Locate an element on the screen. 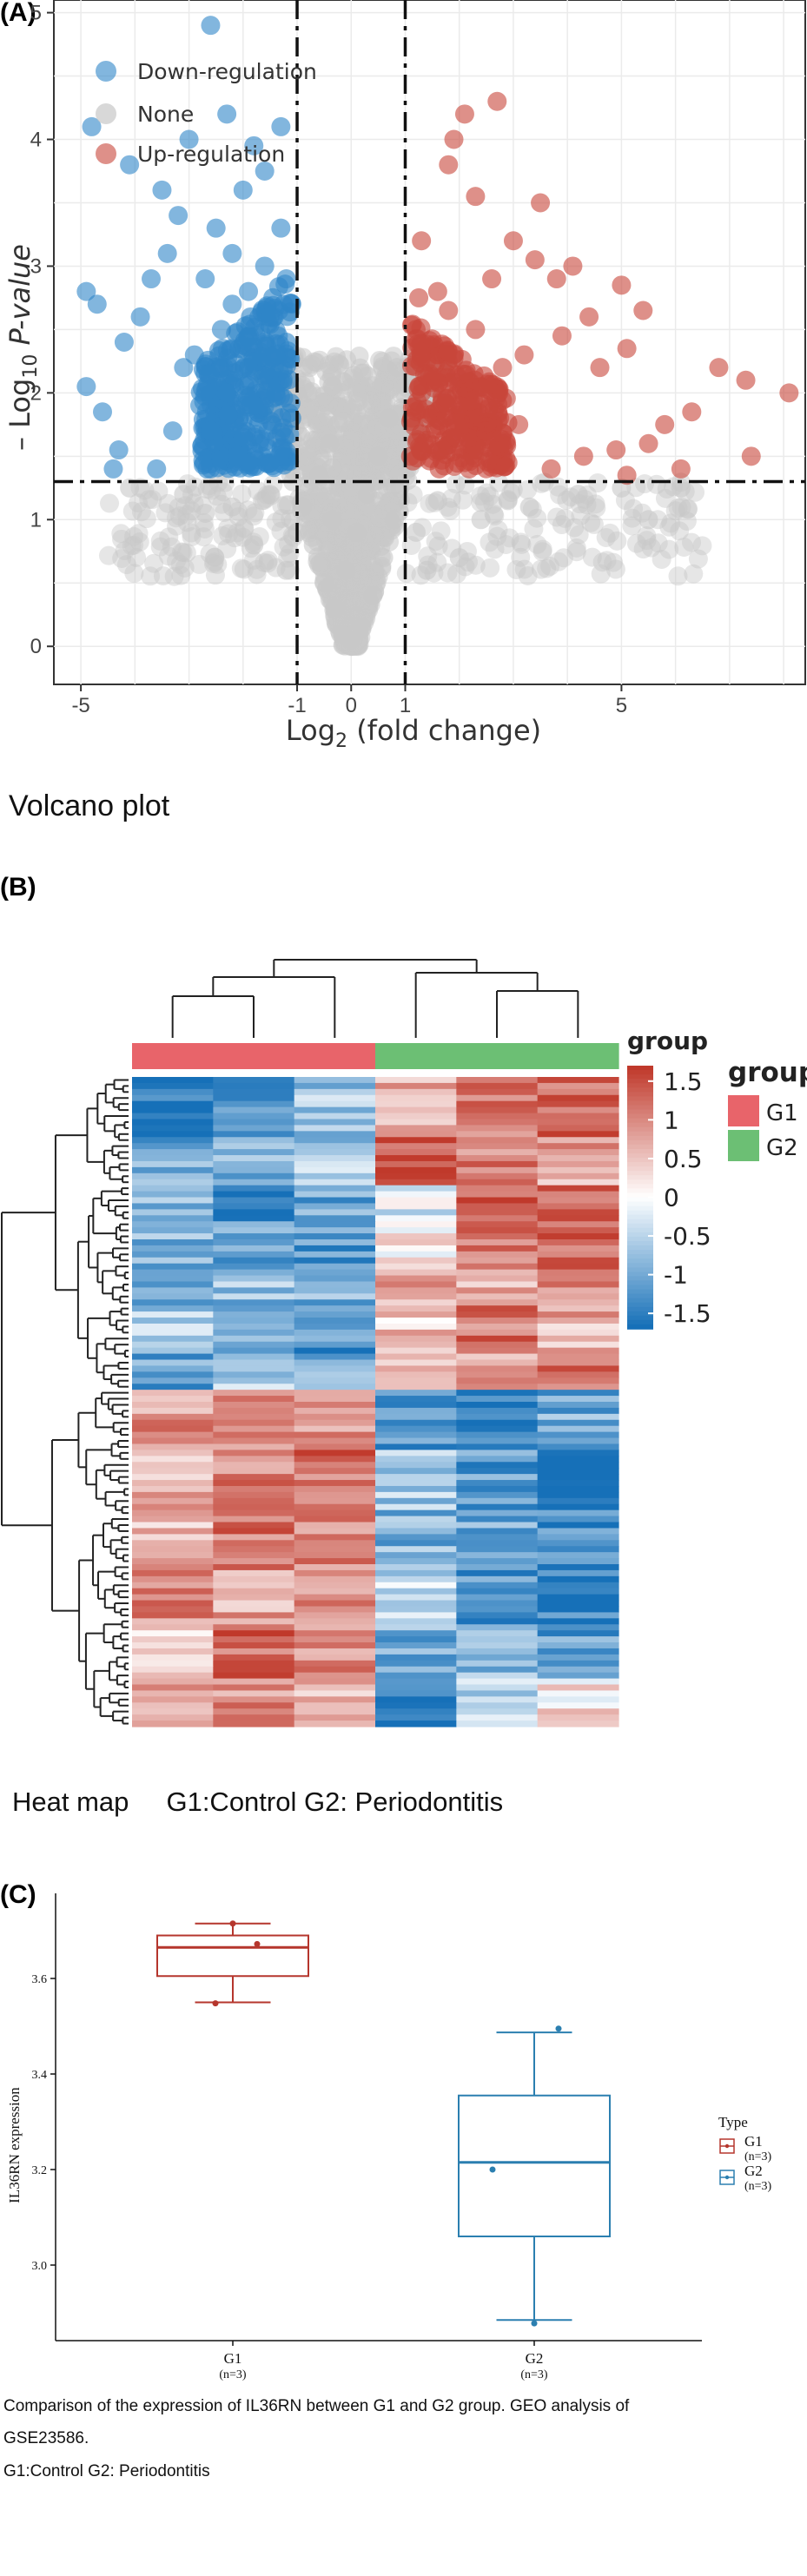  scale-tick-label: 1 is located at coordinates (671, 1120).